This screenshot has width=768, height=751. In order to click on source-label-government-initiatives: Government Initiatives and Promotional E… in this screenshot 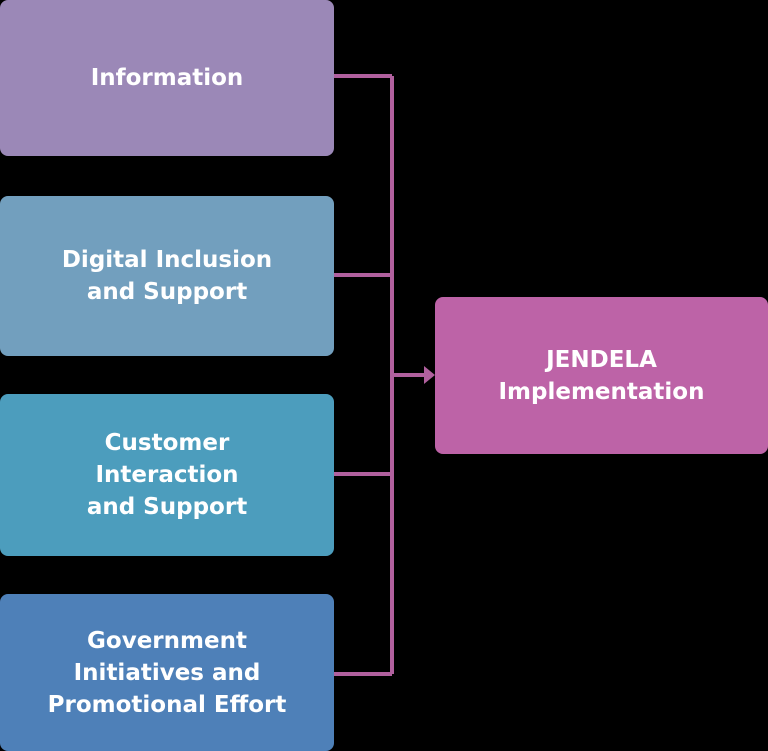, I will do `click(167, 672)`.